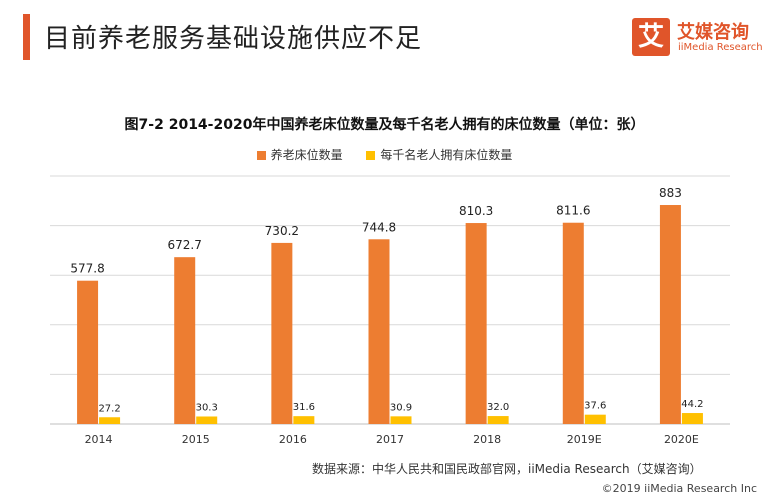 The height and width of the screenshot is (500, 769). What do you see at coordinates (110, 420) in the screenshot?
I see `bar-per-thousand-2014` at bounding box center [110, 420].